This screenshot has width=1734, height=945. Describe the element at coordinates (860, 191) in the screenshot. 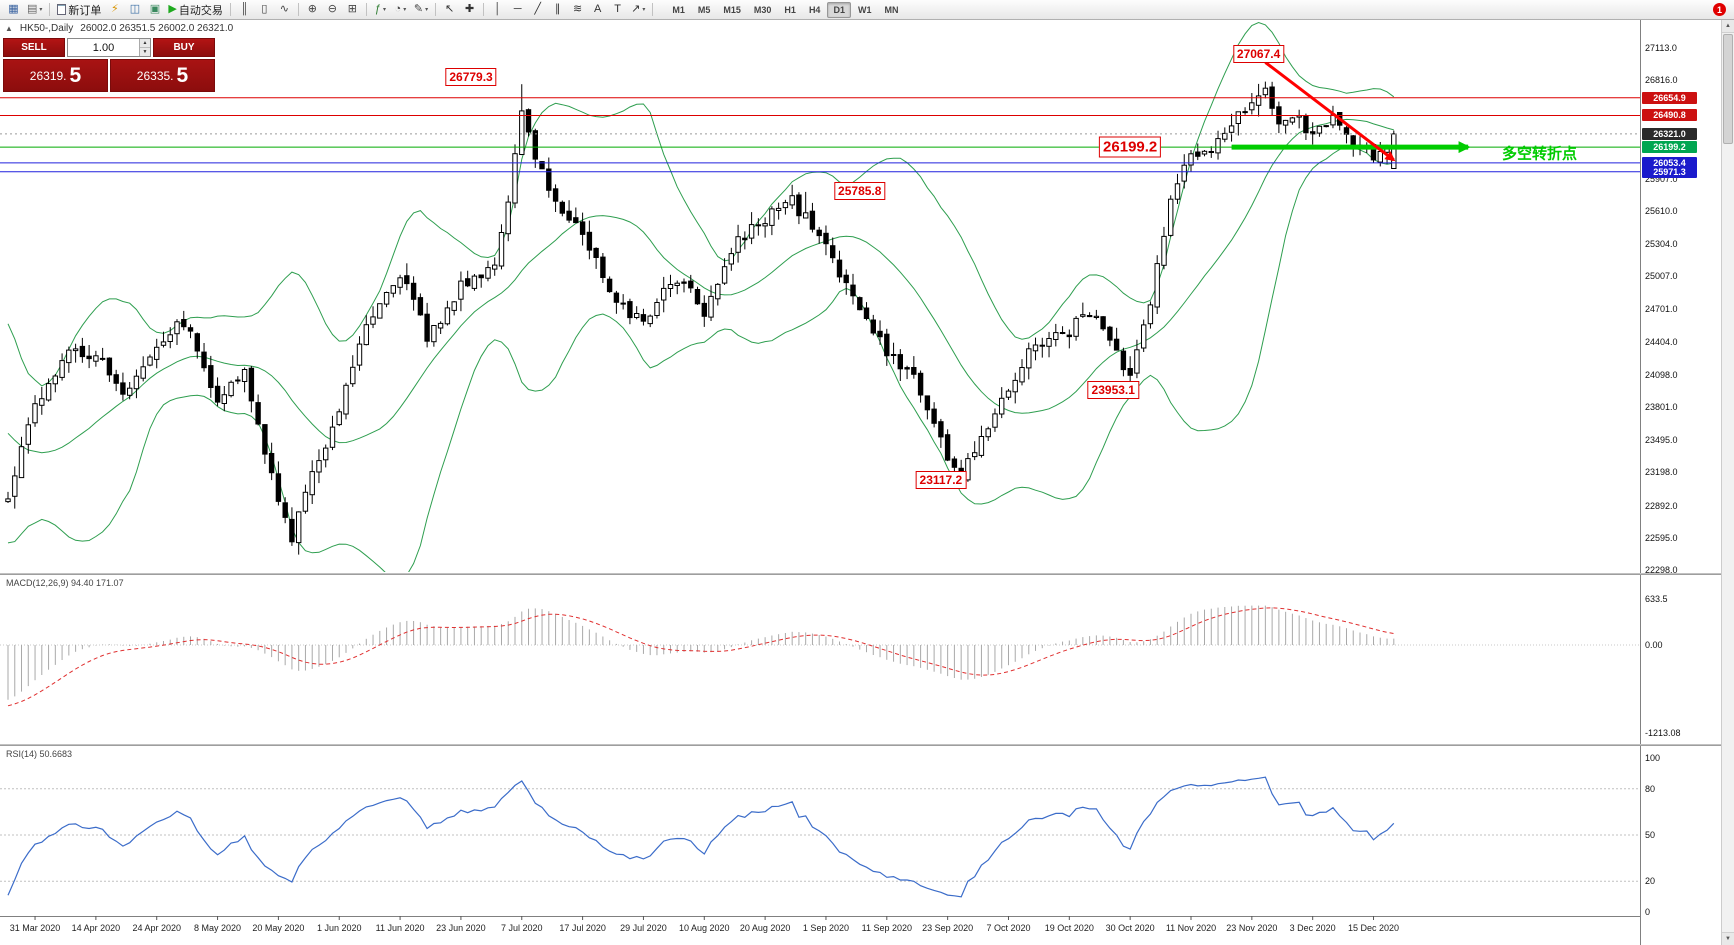

I see `price-callout-label: 25785.8` at that location.